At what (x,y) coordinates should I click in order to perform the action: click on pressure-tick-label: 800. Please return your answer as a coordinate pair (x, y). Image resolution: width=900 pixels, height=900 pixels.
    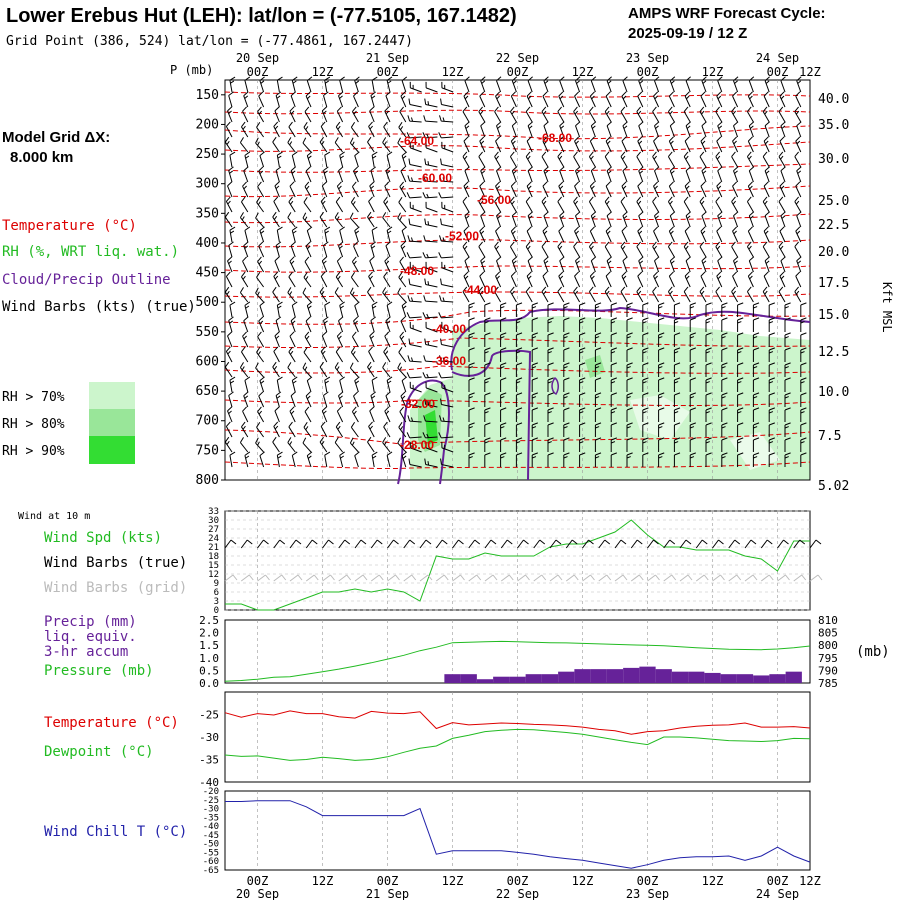
    Looking at the image, I should click on (828, 645).